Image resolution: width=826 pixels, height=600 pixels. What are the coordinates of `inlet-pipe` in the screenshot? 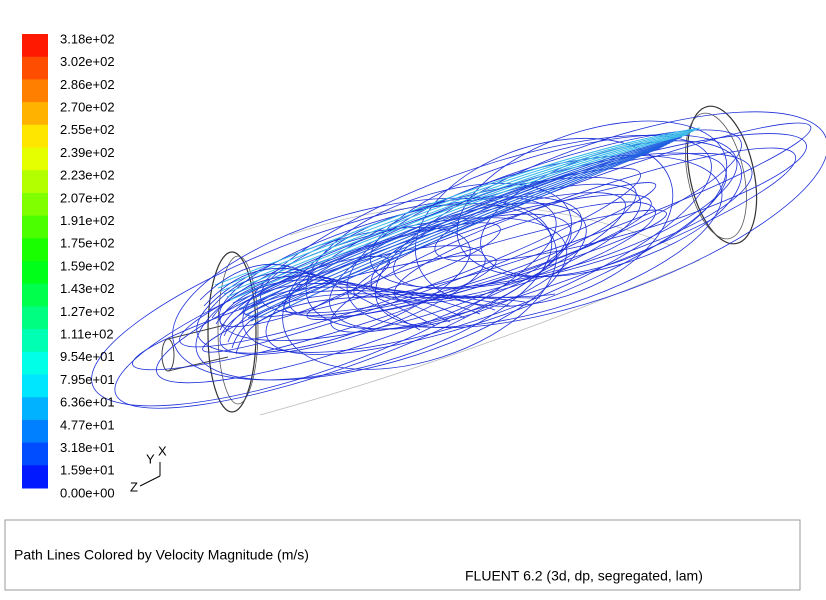 It's located at (198, 348).